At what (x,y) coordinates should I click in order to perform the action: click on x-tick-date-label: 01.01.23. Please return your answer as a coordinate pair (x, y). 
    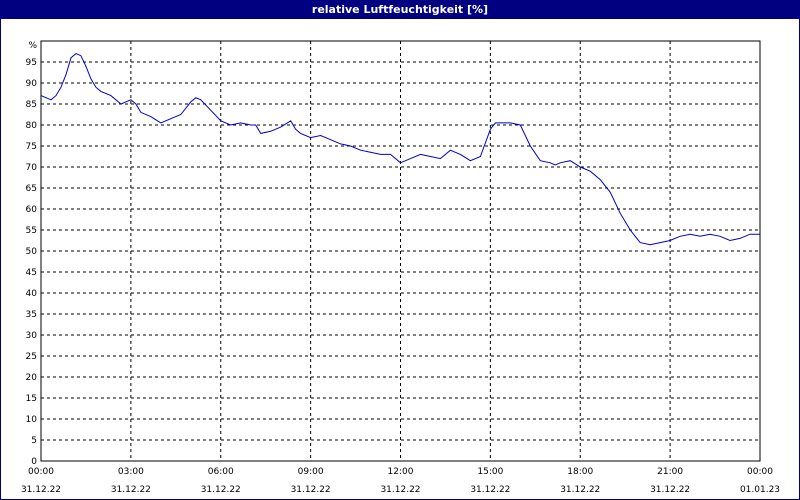
    Looking at the image, I should click on (760, 490).